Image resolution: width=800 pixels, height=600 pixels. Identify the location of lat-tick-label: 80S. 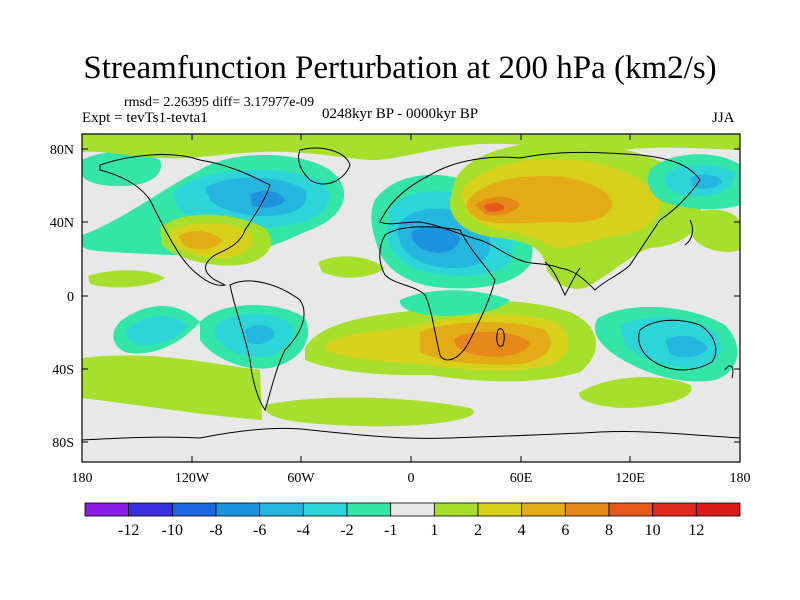
(63, 443).